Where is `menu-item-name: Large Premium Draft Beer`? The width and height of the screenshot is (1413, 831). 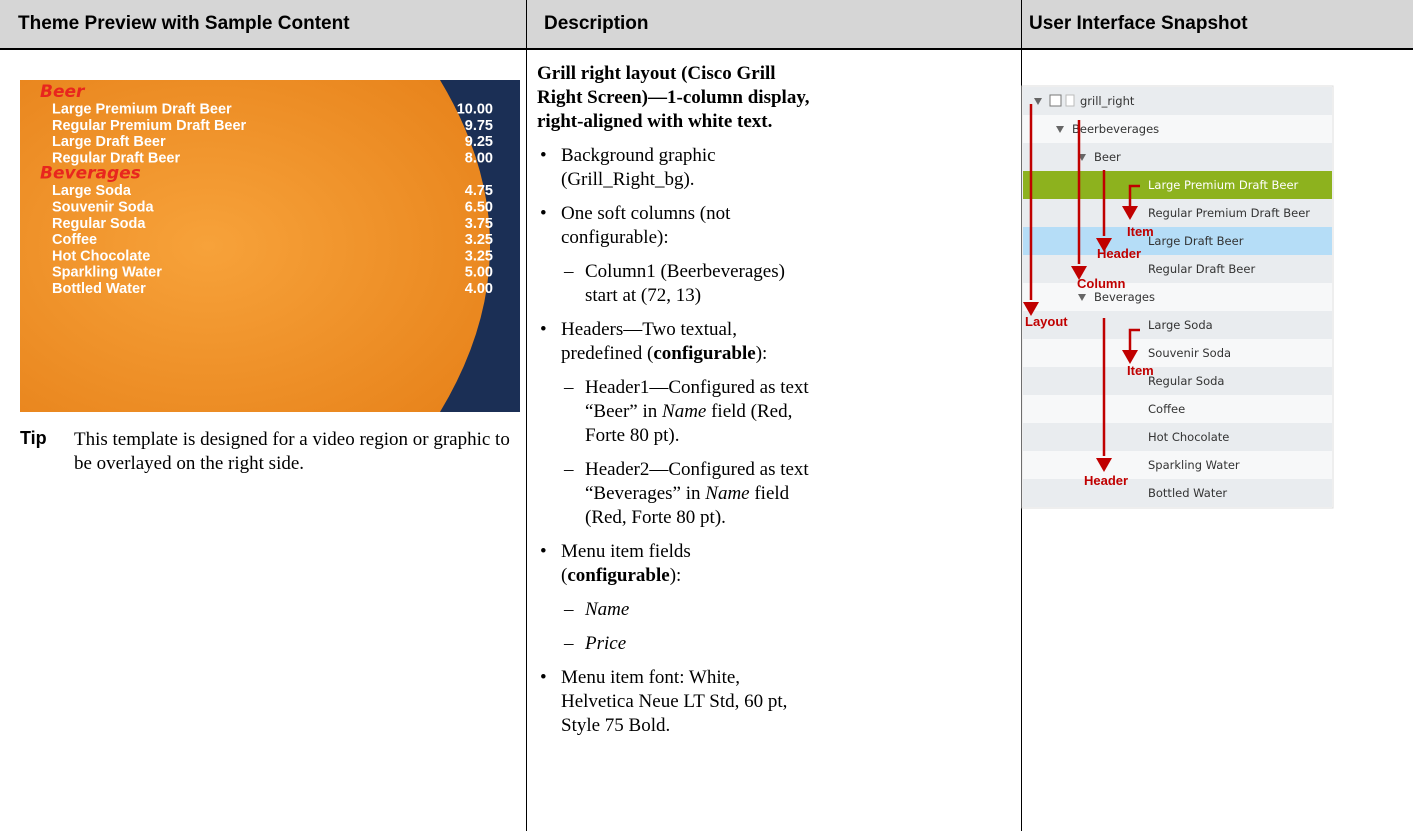
menu-item-name: Large Premium Draft Beer is located at coordinates (142, 110).